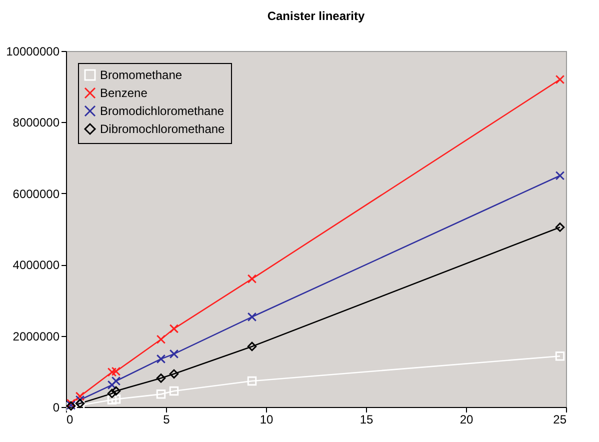 The width and height of the screenshot is (599, 442). I want to click on x-tick-label: 15, so click(367, 419).